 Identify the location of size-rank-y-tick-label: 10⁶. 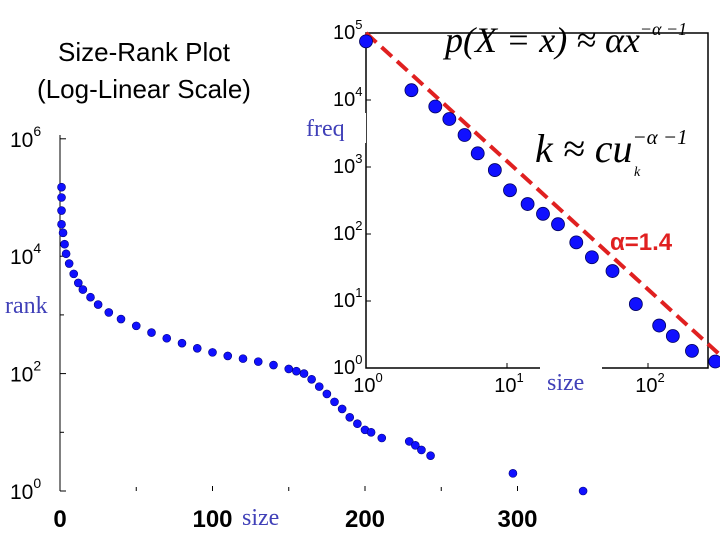
(25, 137).